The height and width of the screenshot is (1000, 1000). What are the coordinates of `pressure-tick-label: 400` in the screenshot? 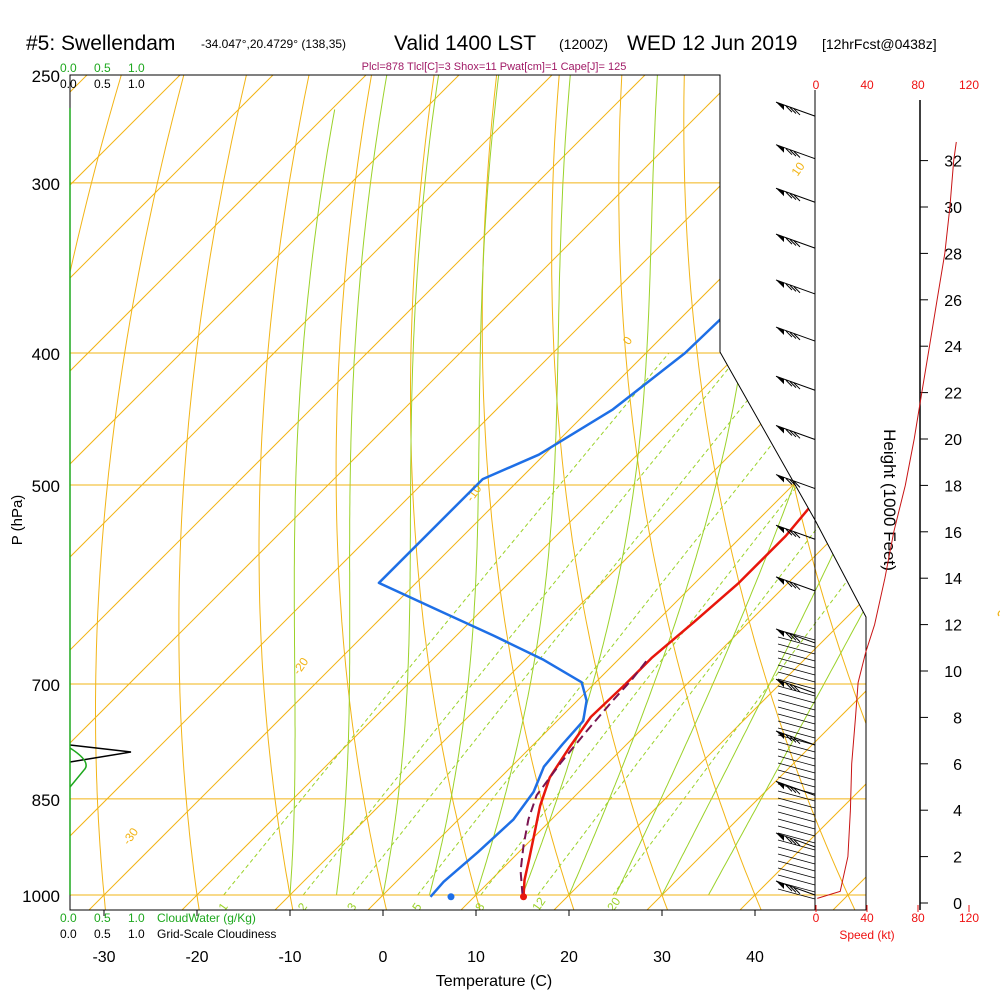 It's located at (46, 354).